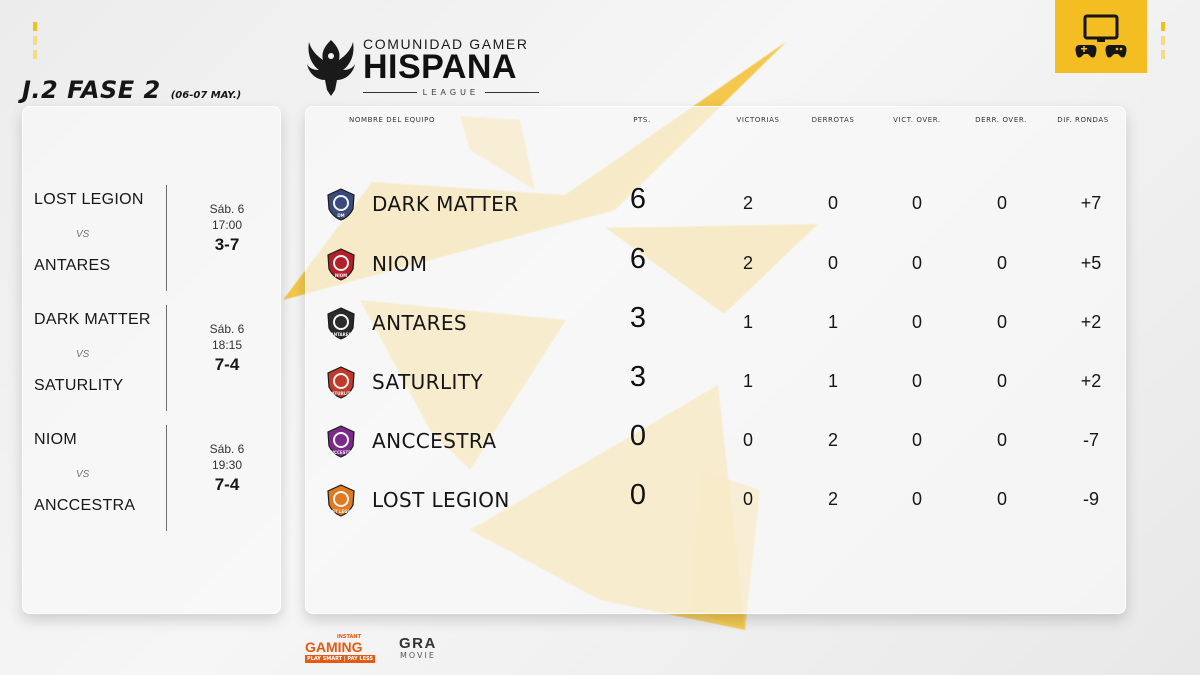 Image resolution: width=1200 pixels, height=675 pixels. I want to click on column-header-ot-wins: VICT. OVER., so click(917, 120).